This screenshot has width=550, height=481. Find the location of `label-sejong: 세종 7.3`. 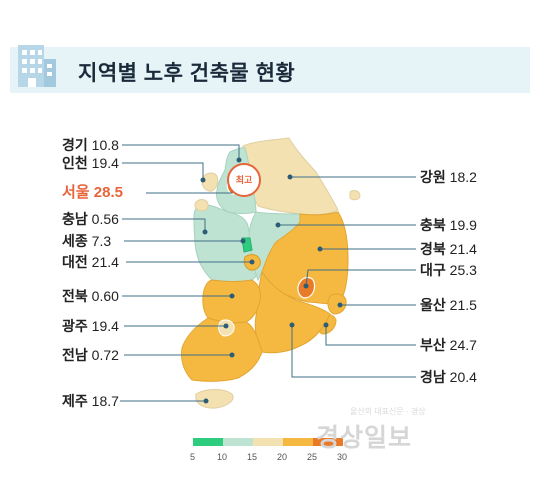

label-sejong: 세종 7.3 is located at coordinates (87, 241).